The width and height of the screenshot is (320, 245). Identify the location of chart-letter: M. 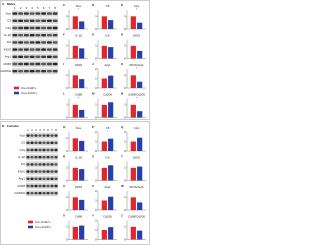
(93, 93).